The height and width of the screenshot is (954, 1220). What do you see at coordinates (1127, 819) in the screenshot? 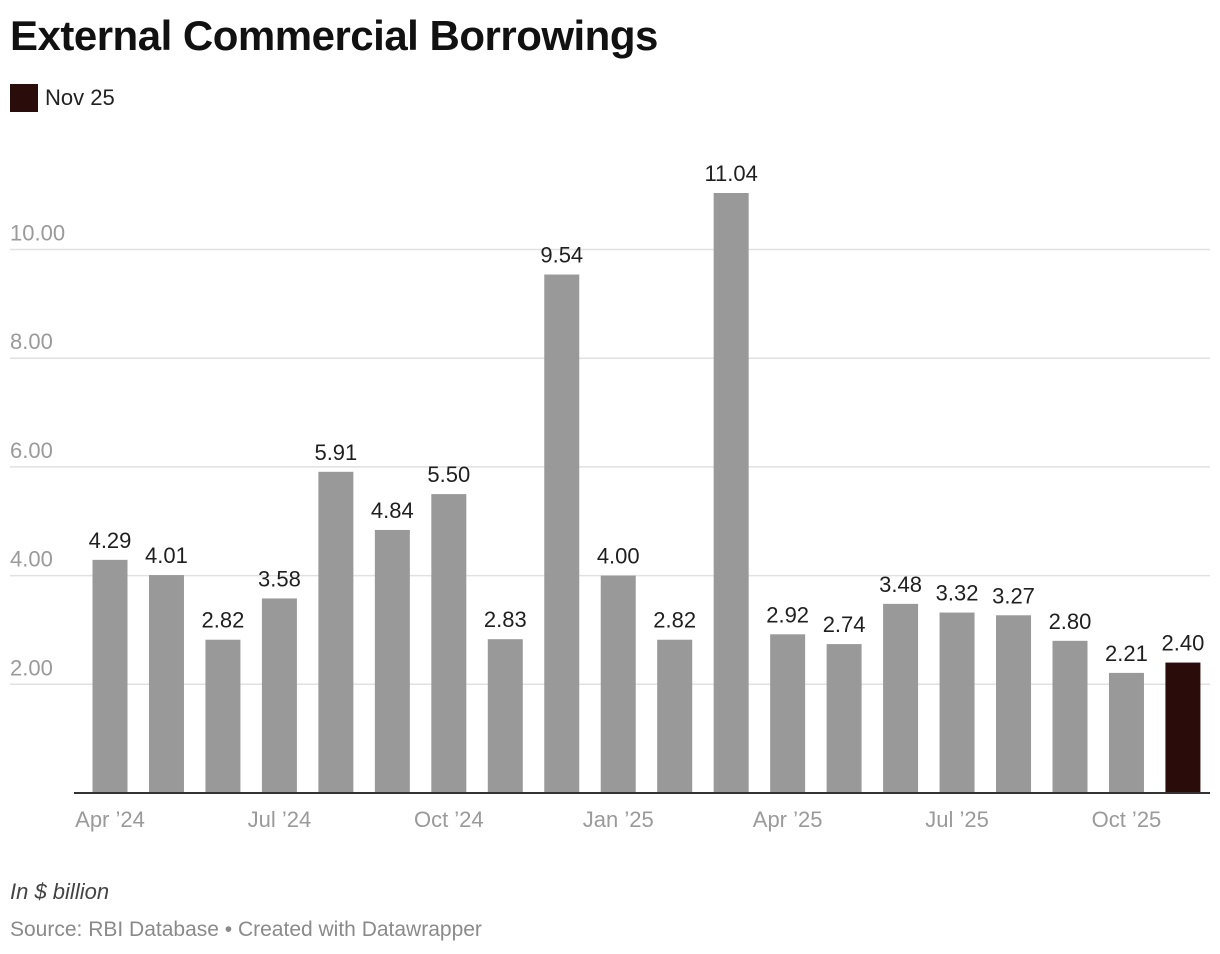
I see `x-tick-label: Oct ’25` at bounding box center [1127, 819].